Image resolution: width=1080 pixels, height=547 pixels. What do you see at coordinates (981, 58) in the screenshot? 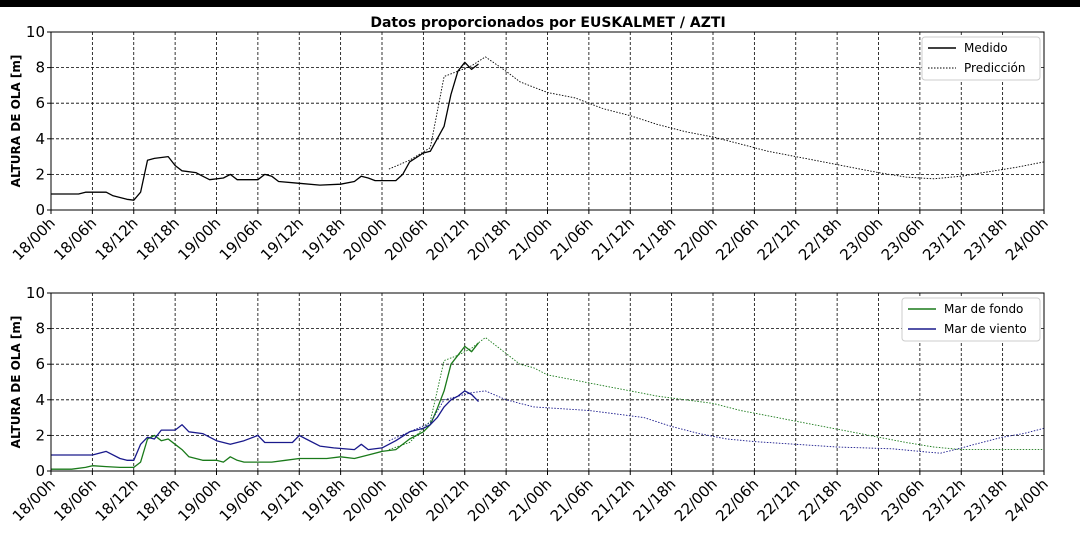
I see `legend: Medido Predicción` at bounding box center [981, 58].